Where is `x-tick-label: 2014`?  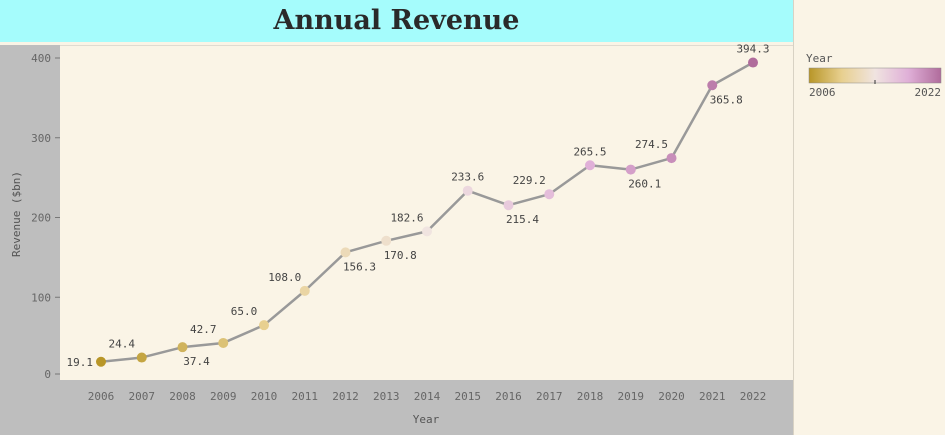
x-tick-label: 2014 is located at coordinates (427, 396).